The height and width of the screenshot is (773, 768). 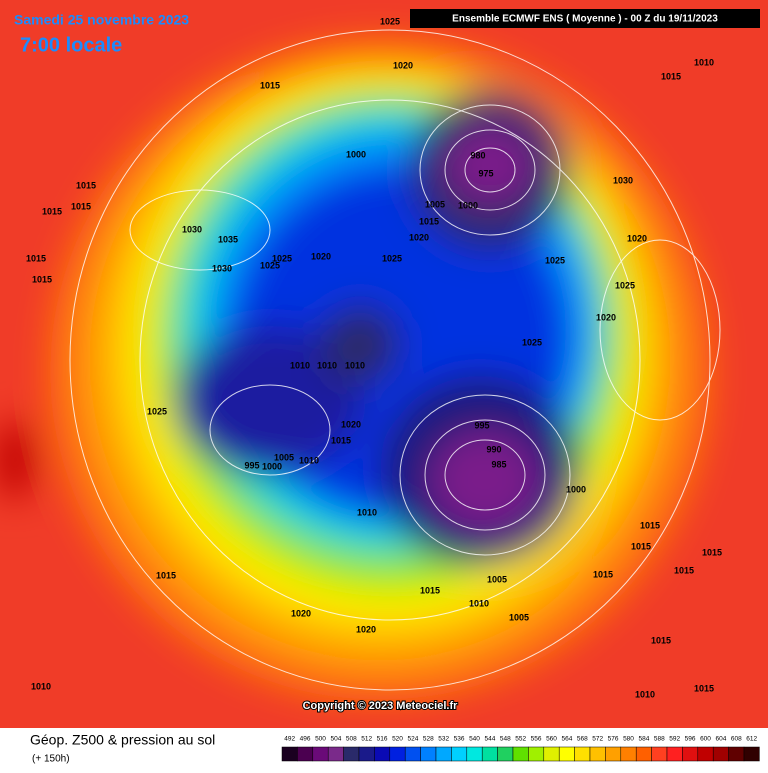 What do you see at coordinates (751, 739) in the screenshot?
I see `colorbar-label: 612` at bounding box center [751, 739].